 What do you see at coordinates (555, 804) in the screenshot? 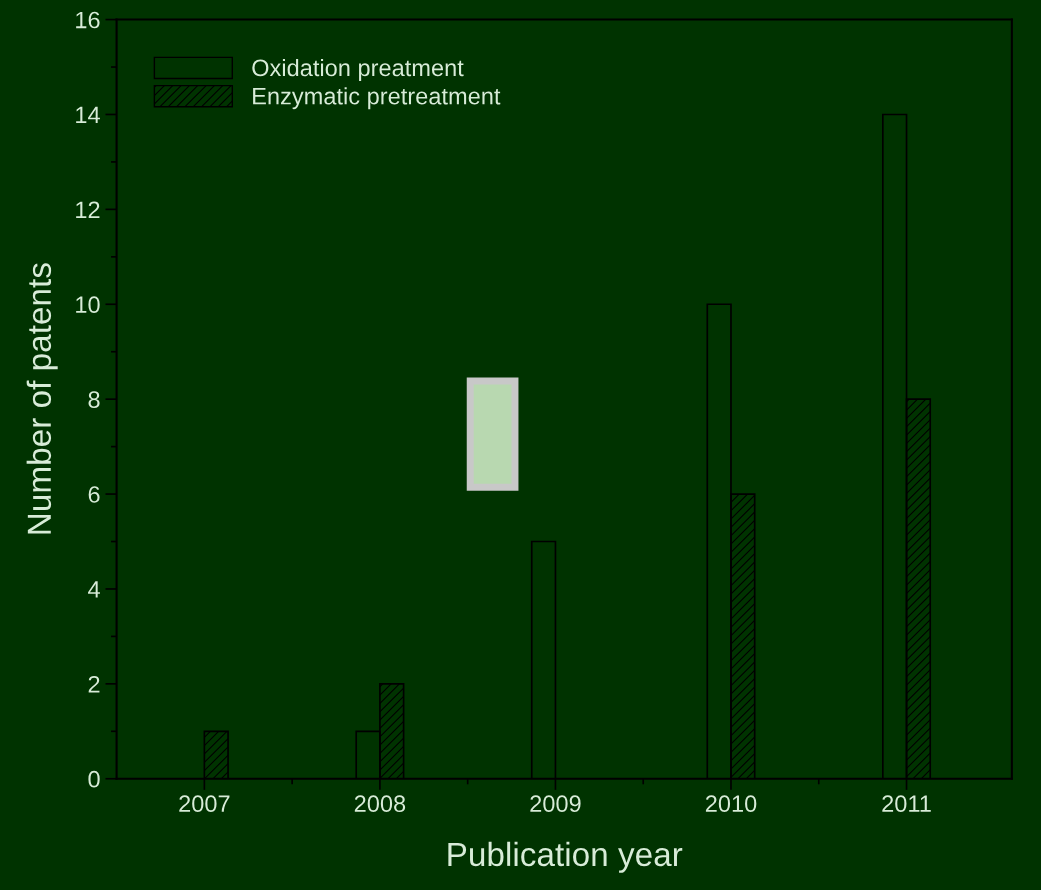
I see `x-tick-label: 2009` at bounding box center [555, 804].